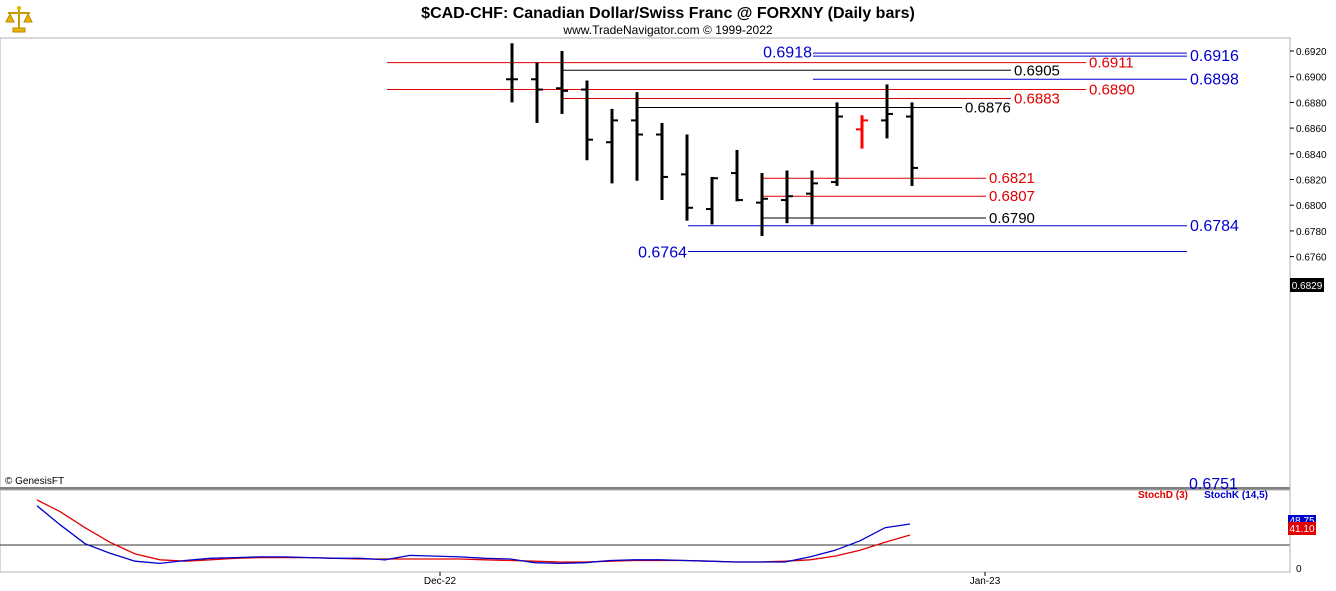 This screenshot has height=591, width=1336. What do you see at coordinates (1311, 78) in the screenshot?
I see `y-tick-label: 0.6900` at bounding box center [1311, 78].